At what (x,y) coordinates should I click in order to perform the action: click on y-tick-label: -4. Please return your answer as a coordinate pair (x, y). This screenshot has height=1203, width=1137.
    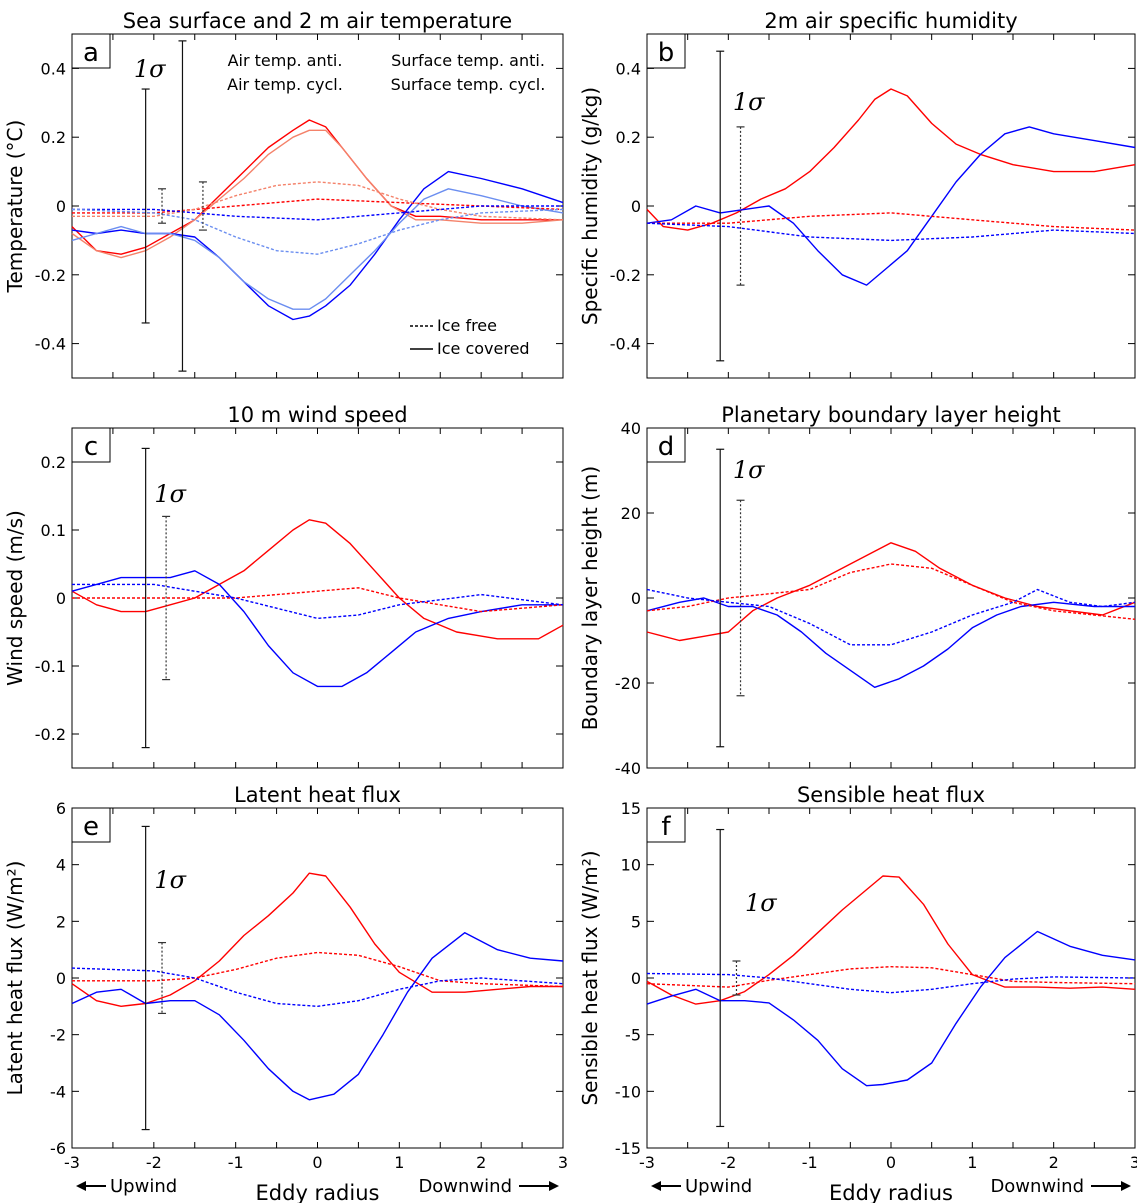
    Looking at the image, I should click on (58, 1091).